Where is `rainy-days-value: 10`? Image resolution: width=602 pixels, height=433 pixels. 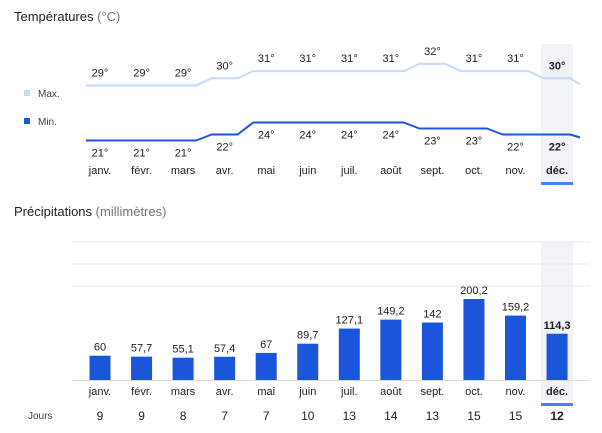
rainy-days-value: 10 is located at coordinates (308, 416).